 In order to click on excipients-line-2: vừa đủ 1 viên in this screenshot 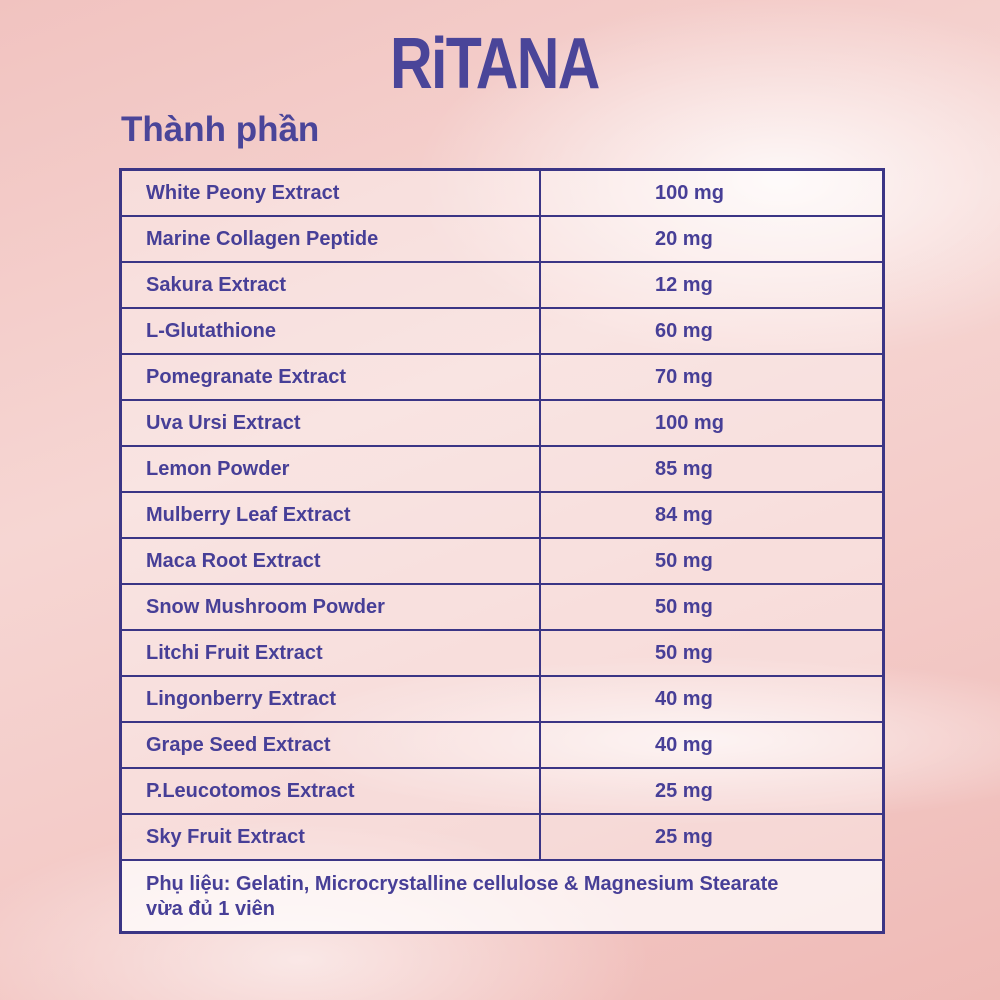, I will do `click(210, 909)`.